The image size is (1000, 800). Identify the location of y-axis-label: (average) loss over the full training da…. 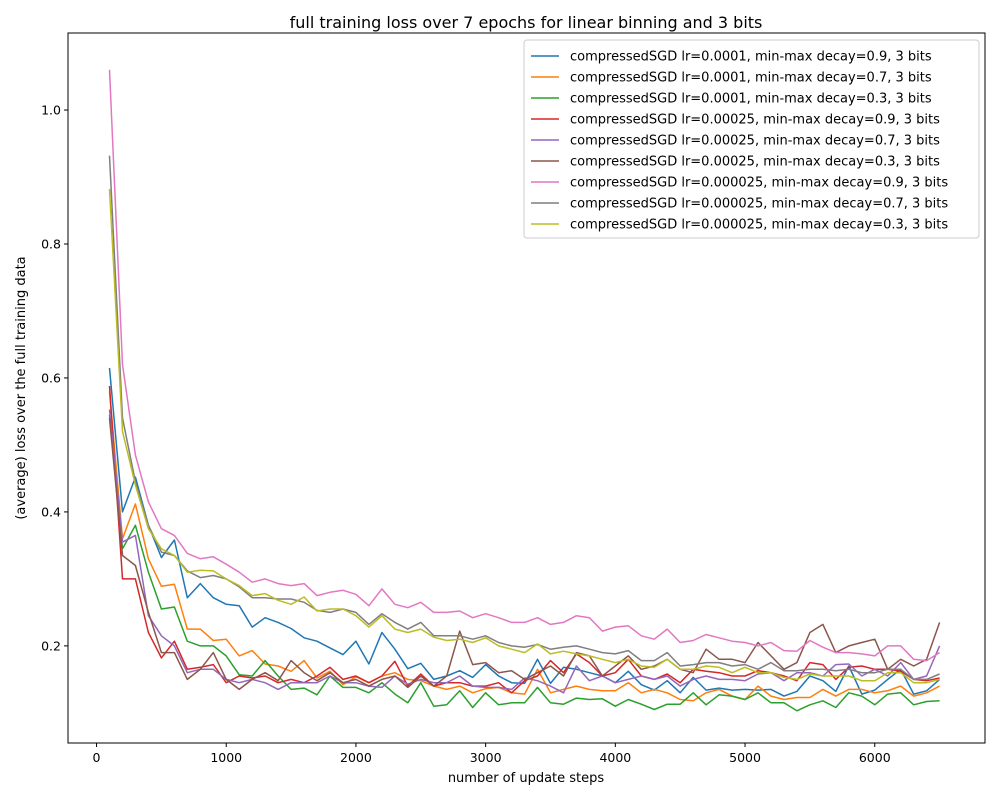
(21, 387).